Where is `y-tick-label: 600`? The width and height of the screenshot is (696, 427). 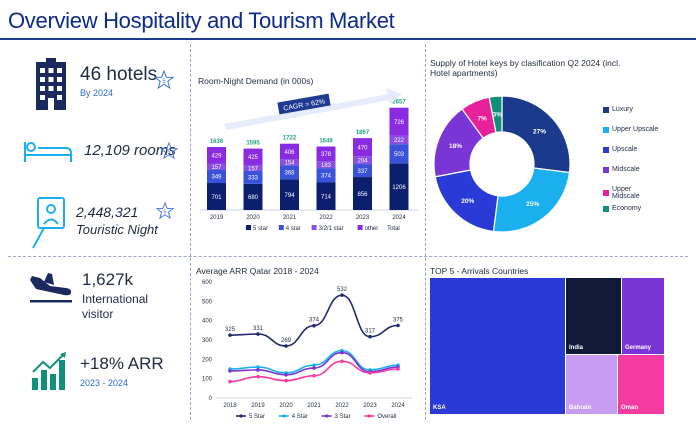
y-tick-label: 600 is located at coordinates (207, 283).